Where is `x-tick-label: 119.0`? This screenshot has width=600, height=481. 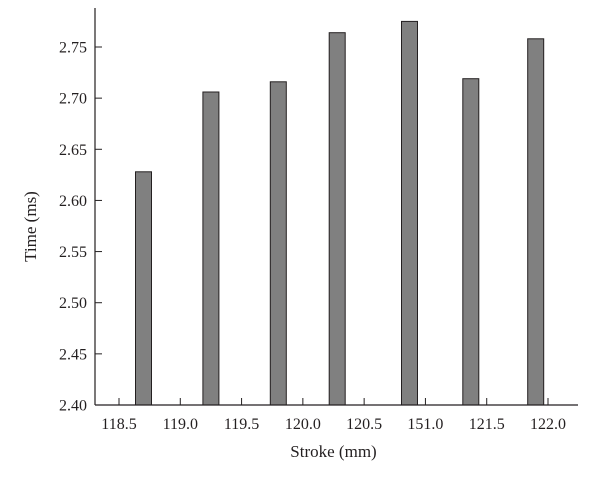 x-tick-label: 119.0 is located at coordinates (180, 424).